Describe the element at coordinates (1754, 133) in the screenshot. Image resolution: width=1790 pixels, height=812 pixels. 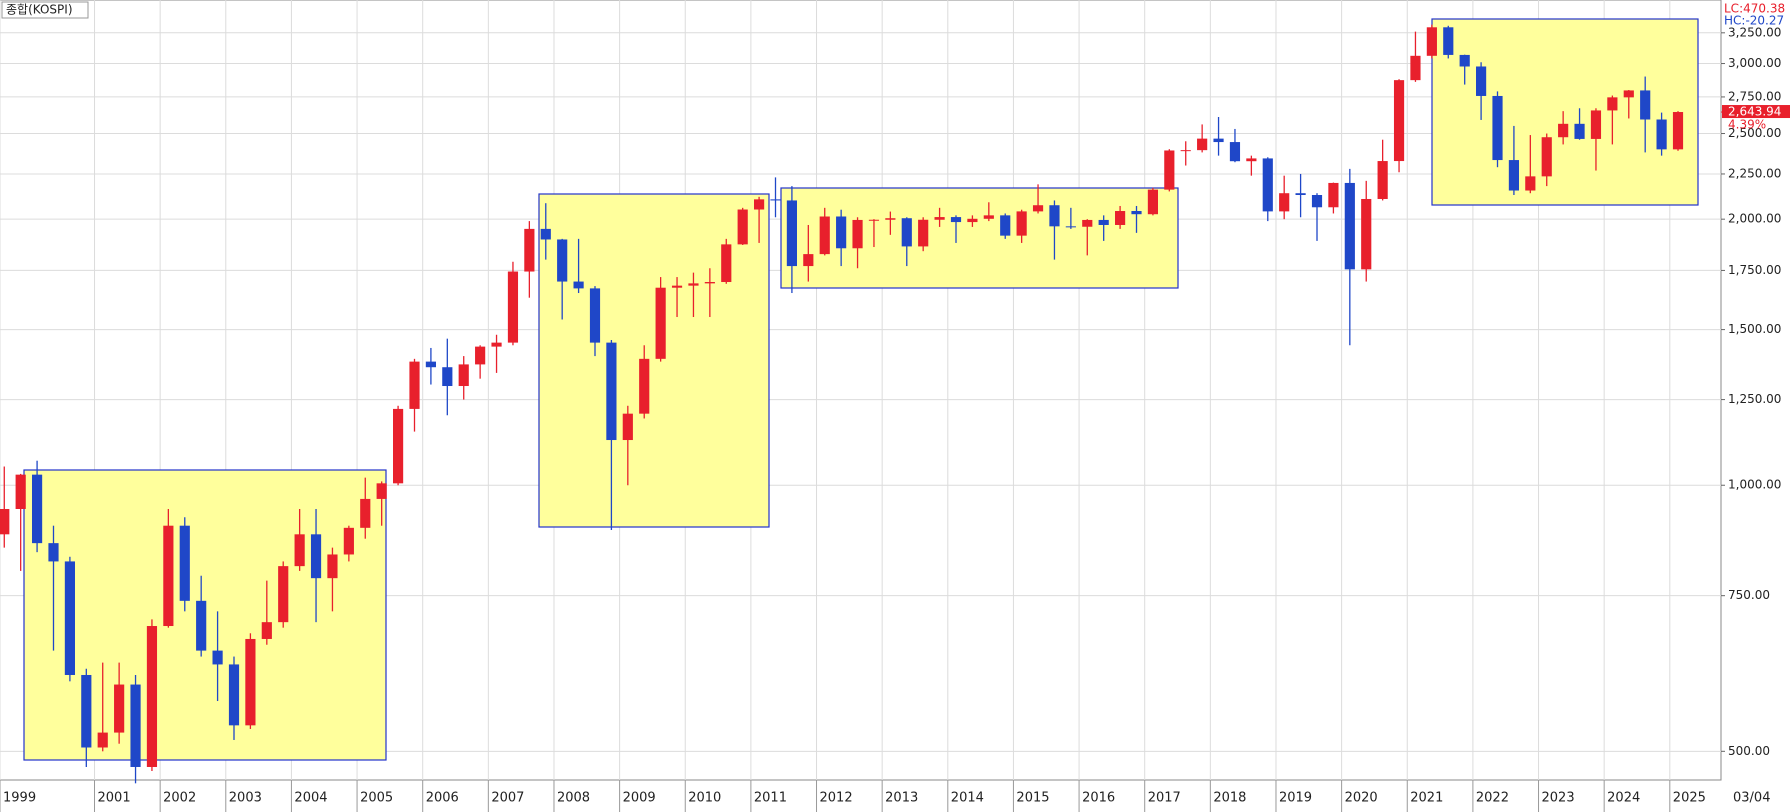
I see `y-tick-label: 2,500.00` at that location.